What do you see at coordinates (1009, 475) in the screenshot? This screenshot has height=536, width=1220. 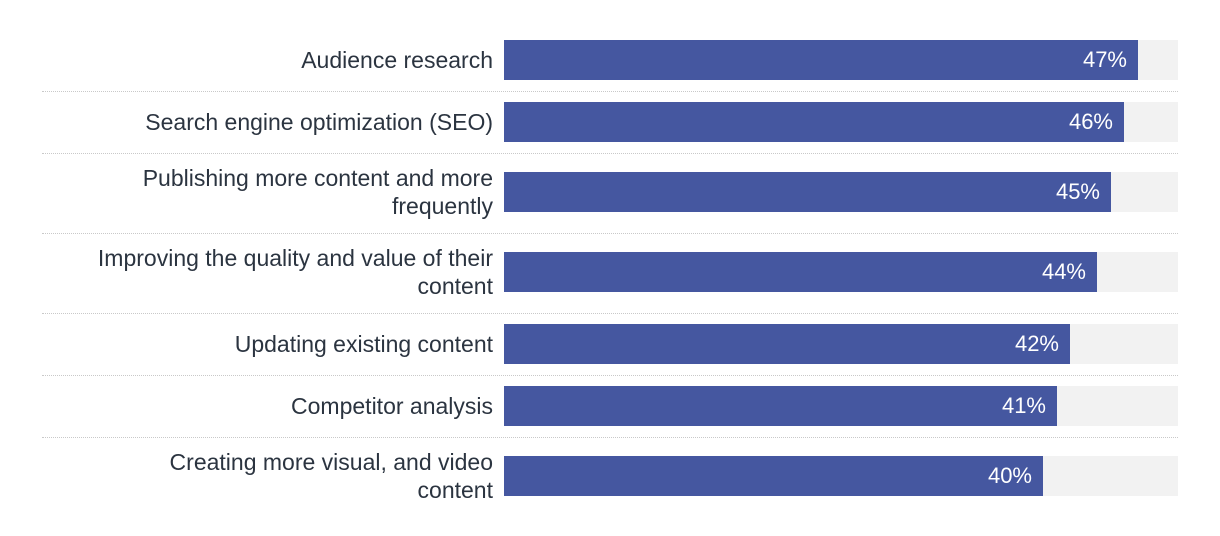 I see `value-label: 40%` at bounding box center [1009, 475].